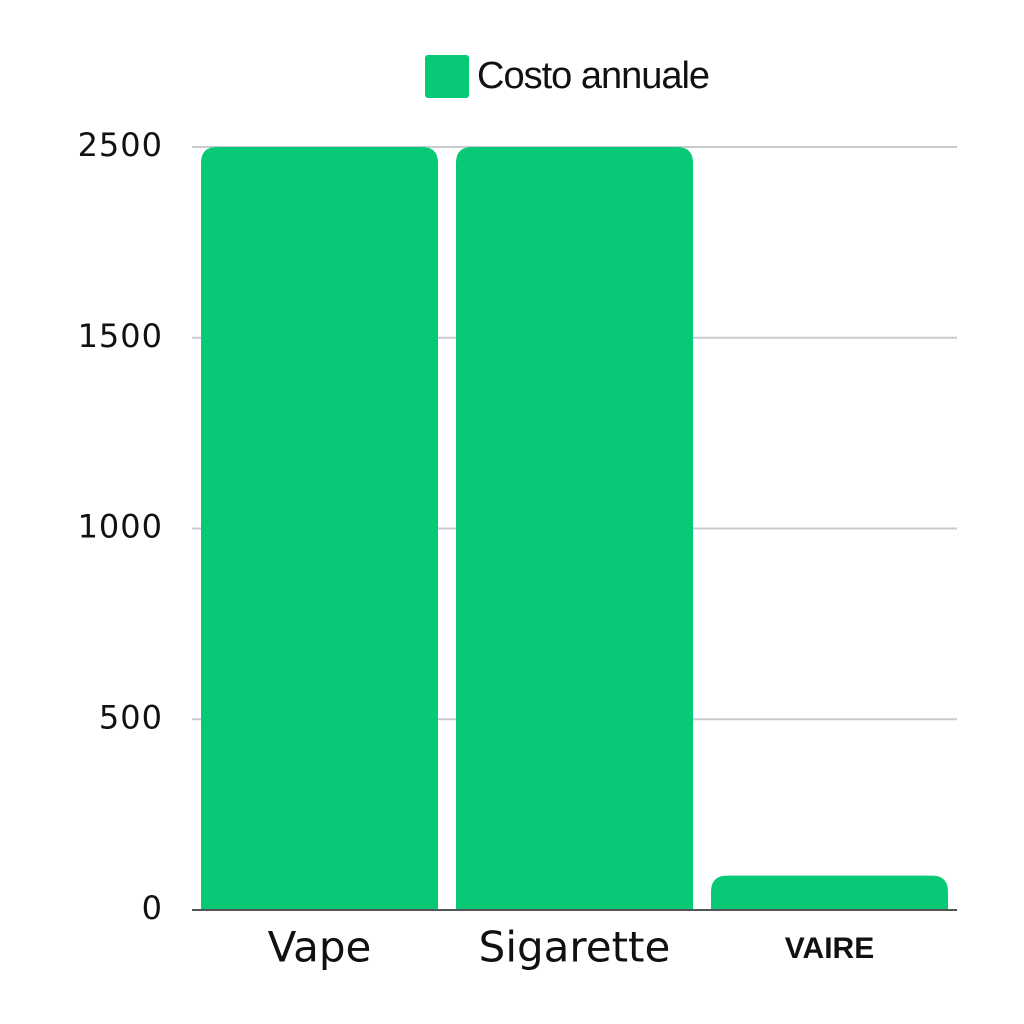 This screenshot has height=1024, width=1024. What do you see at coordinates (120, 336) in the screenshot?
I see `y-tick-label: 1500` at bounding box center [120, 336].